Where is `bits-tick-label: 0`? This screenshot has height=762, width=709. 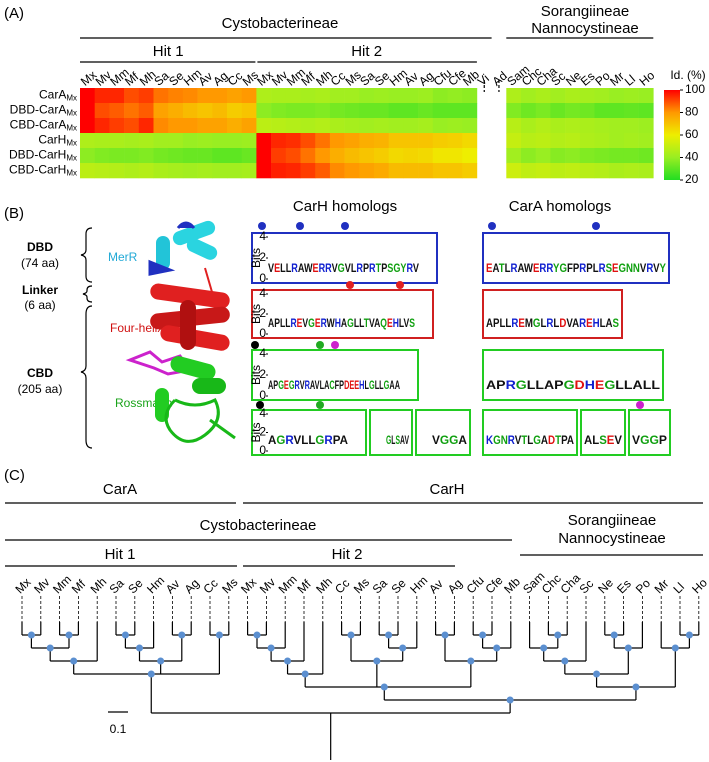 bits-tick-label: 0 is located at coordinates (262, 395).